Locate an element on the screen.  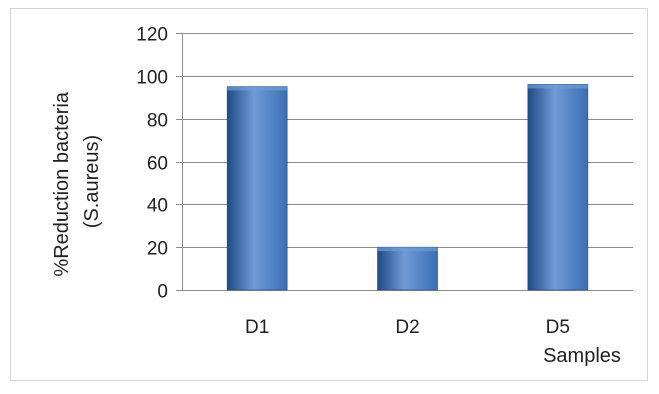
y-axis-title: %Reduction bacteria (S.aureus) is located at coordinates (77, 181).